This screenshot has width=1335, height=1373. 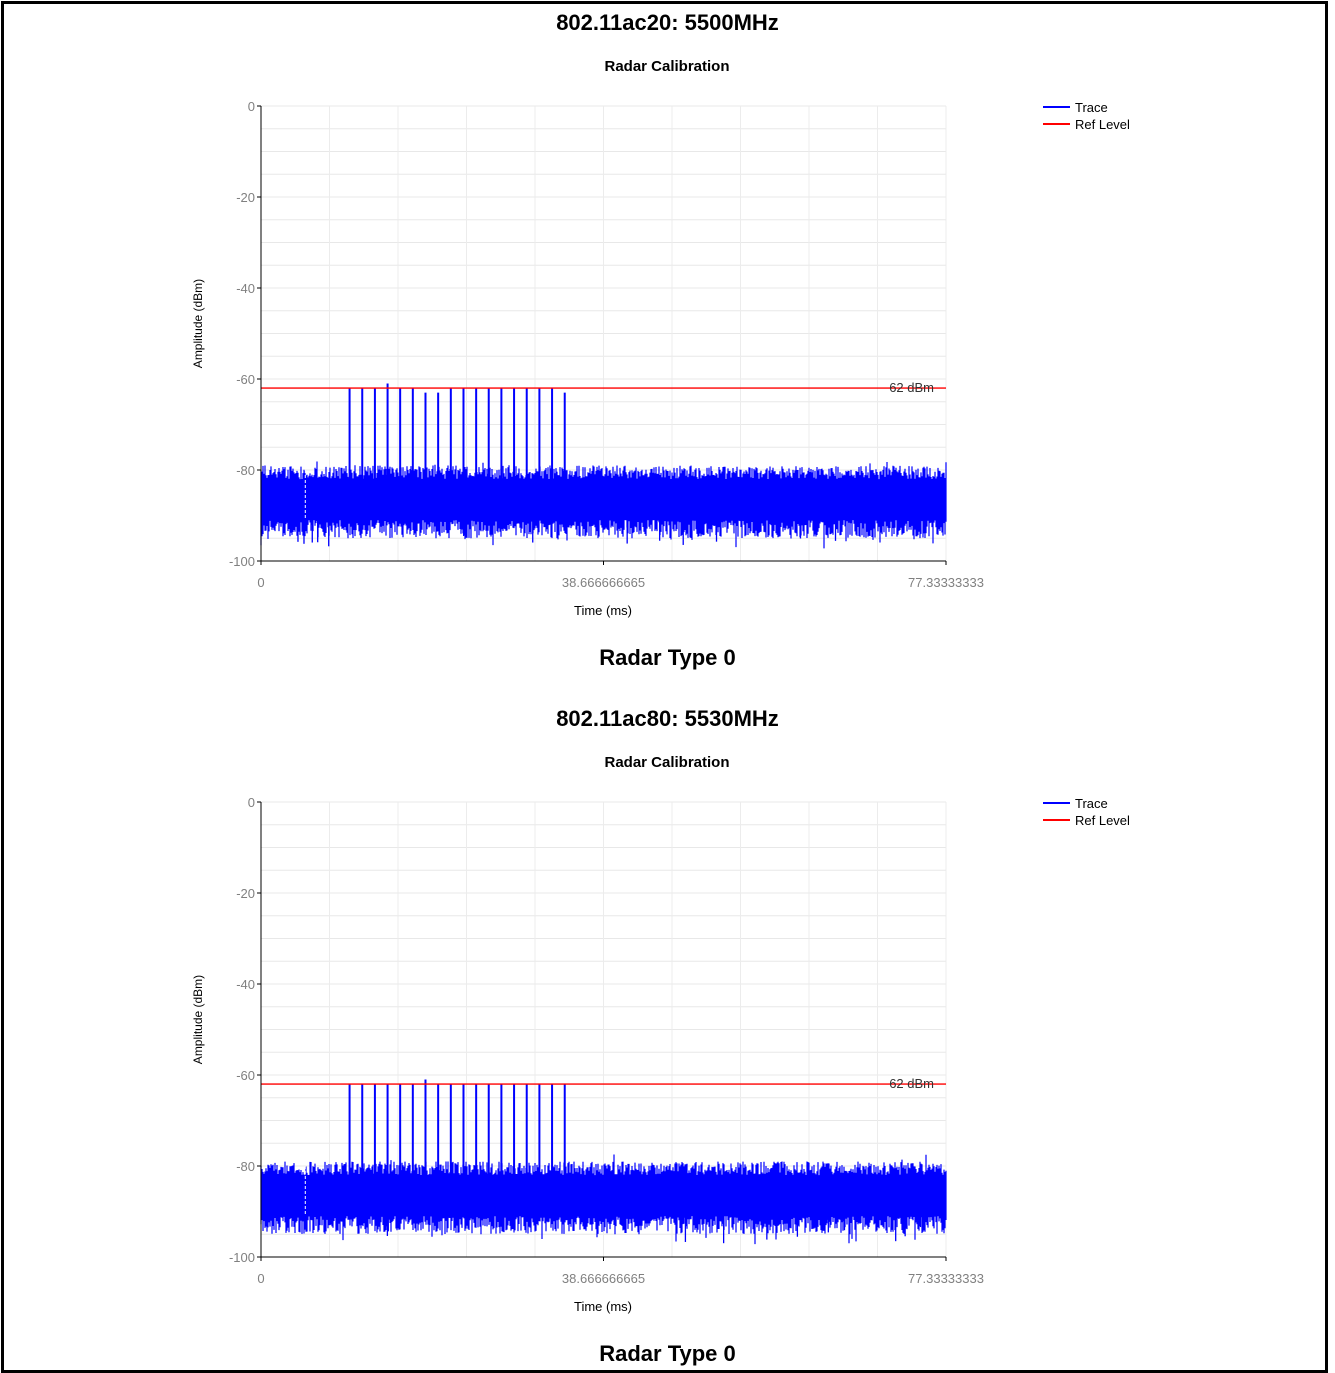 I want to click on trace-noise-floor, so click(x=603, y=1199).